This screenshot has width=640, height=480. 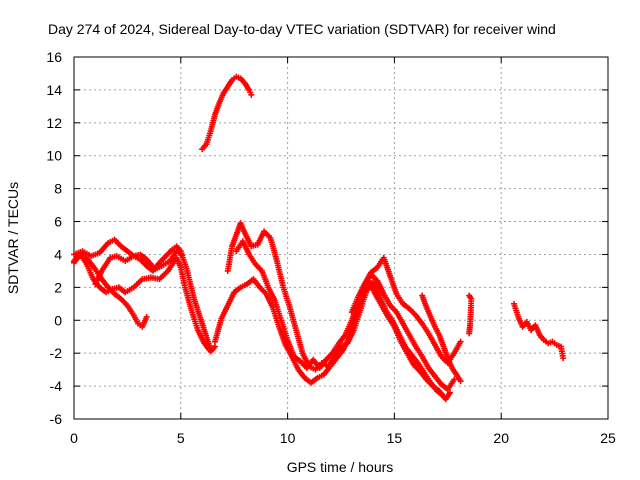 I want to click on y-tick-label: -6, so click(x=56, y=419).